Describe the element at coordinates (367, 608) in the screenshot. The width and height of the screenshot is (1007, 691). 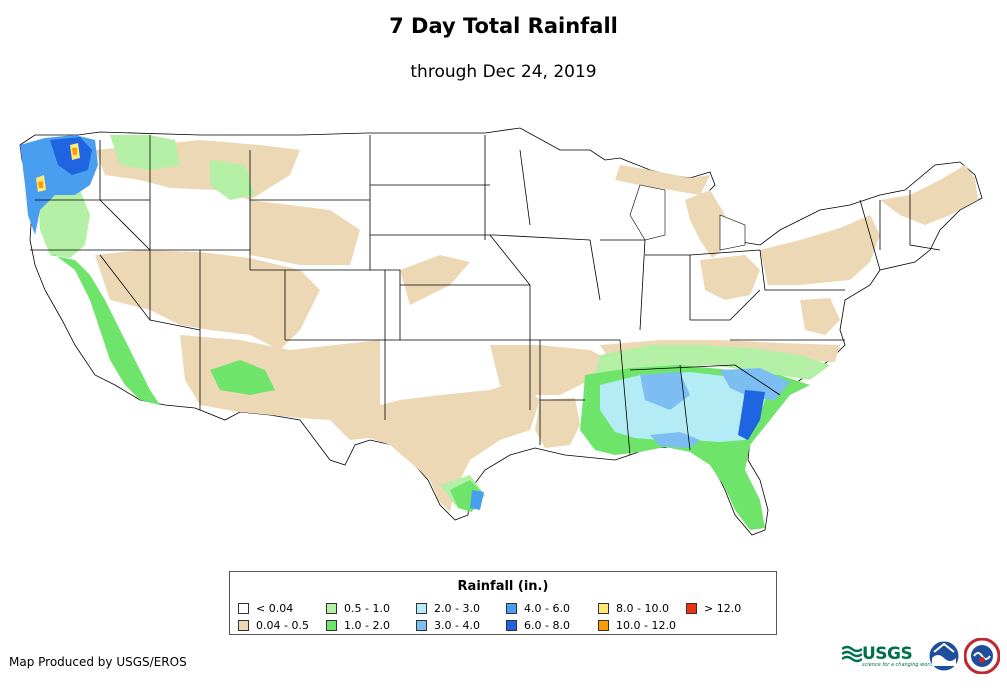
I see `legend-label: 0.5 - 1.0` at that location.